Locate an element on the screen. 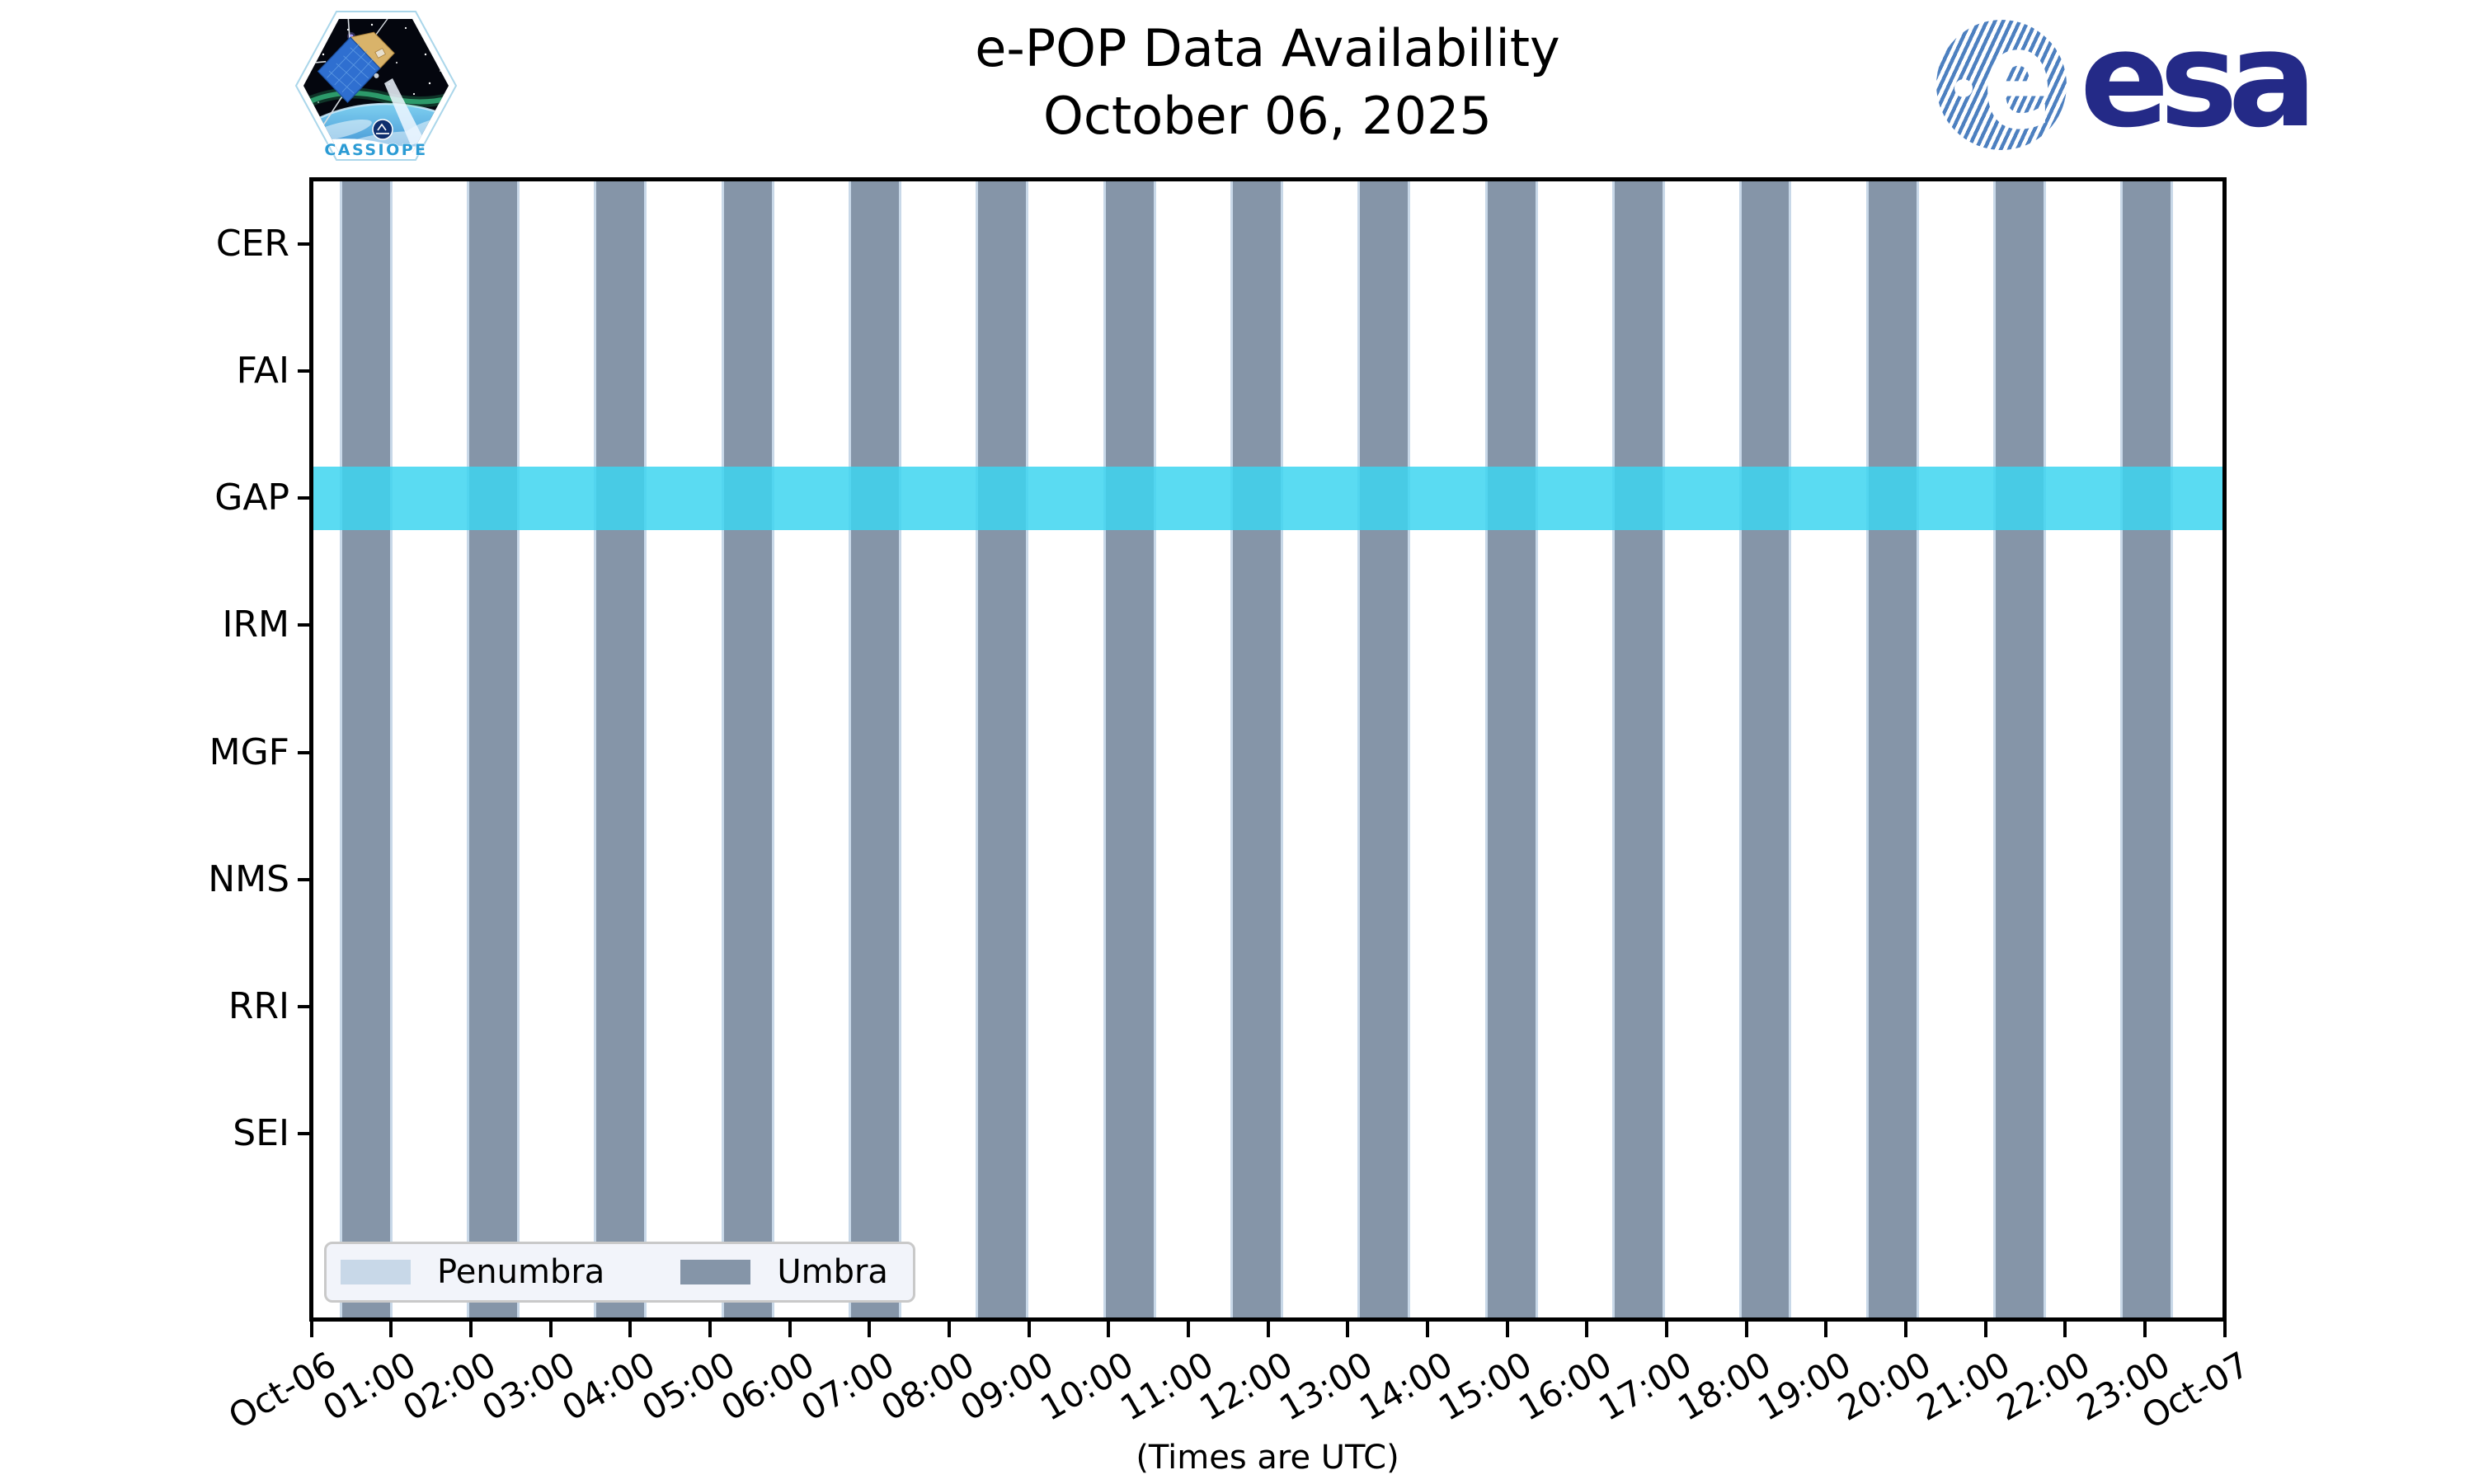 The height and width of the screenshot is (1484, 2474). esa-globe-letter: e is located at coordinates (2017, 80).